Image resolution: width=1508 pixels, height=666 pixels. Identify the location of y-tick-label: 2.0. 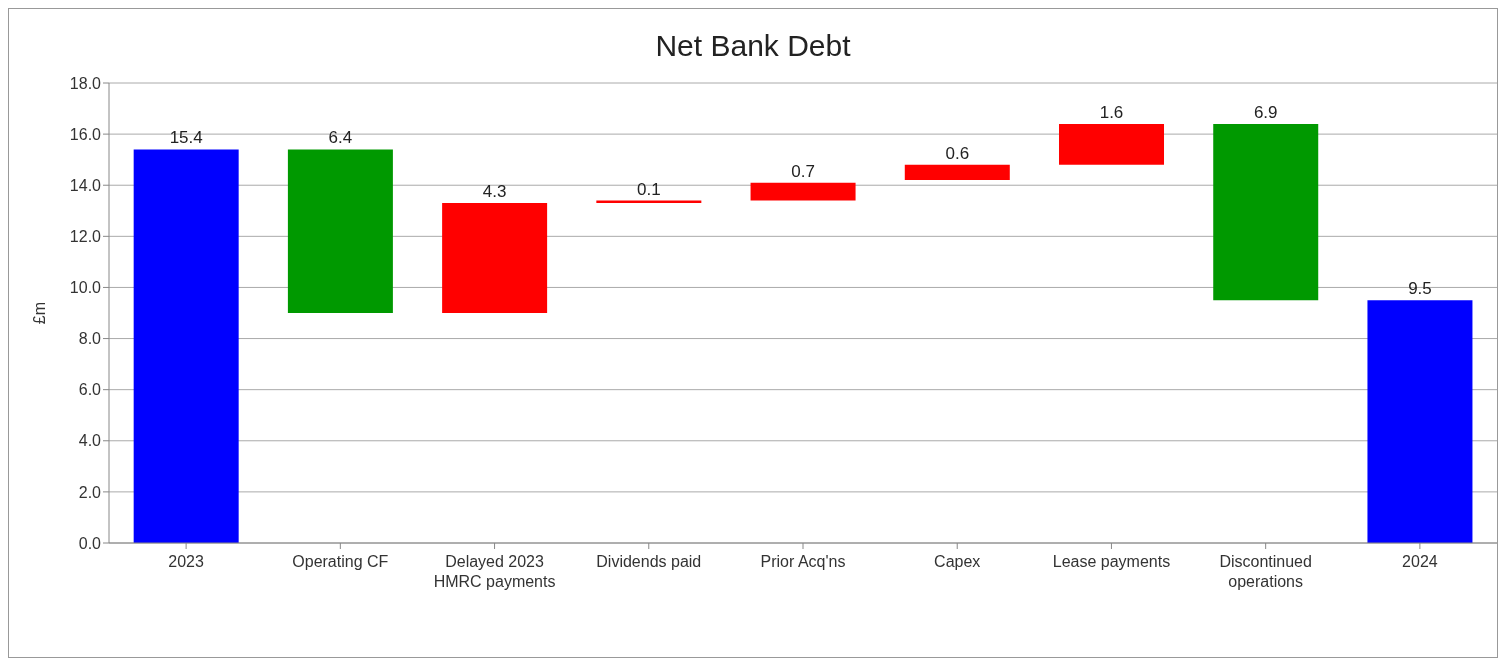
(90, 492).